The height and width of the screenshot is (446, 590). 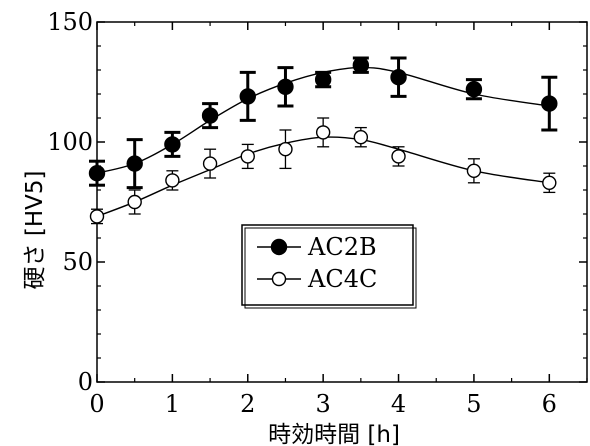 What do you see at coordinates (70, 22) in the screenshot?
I see `y-tick-label: 150` at bounding box center [70, 22].